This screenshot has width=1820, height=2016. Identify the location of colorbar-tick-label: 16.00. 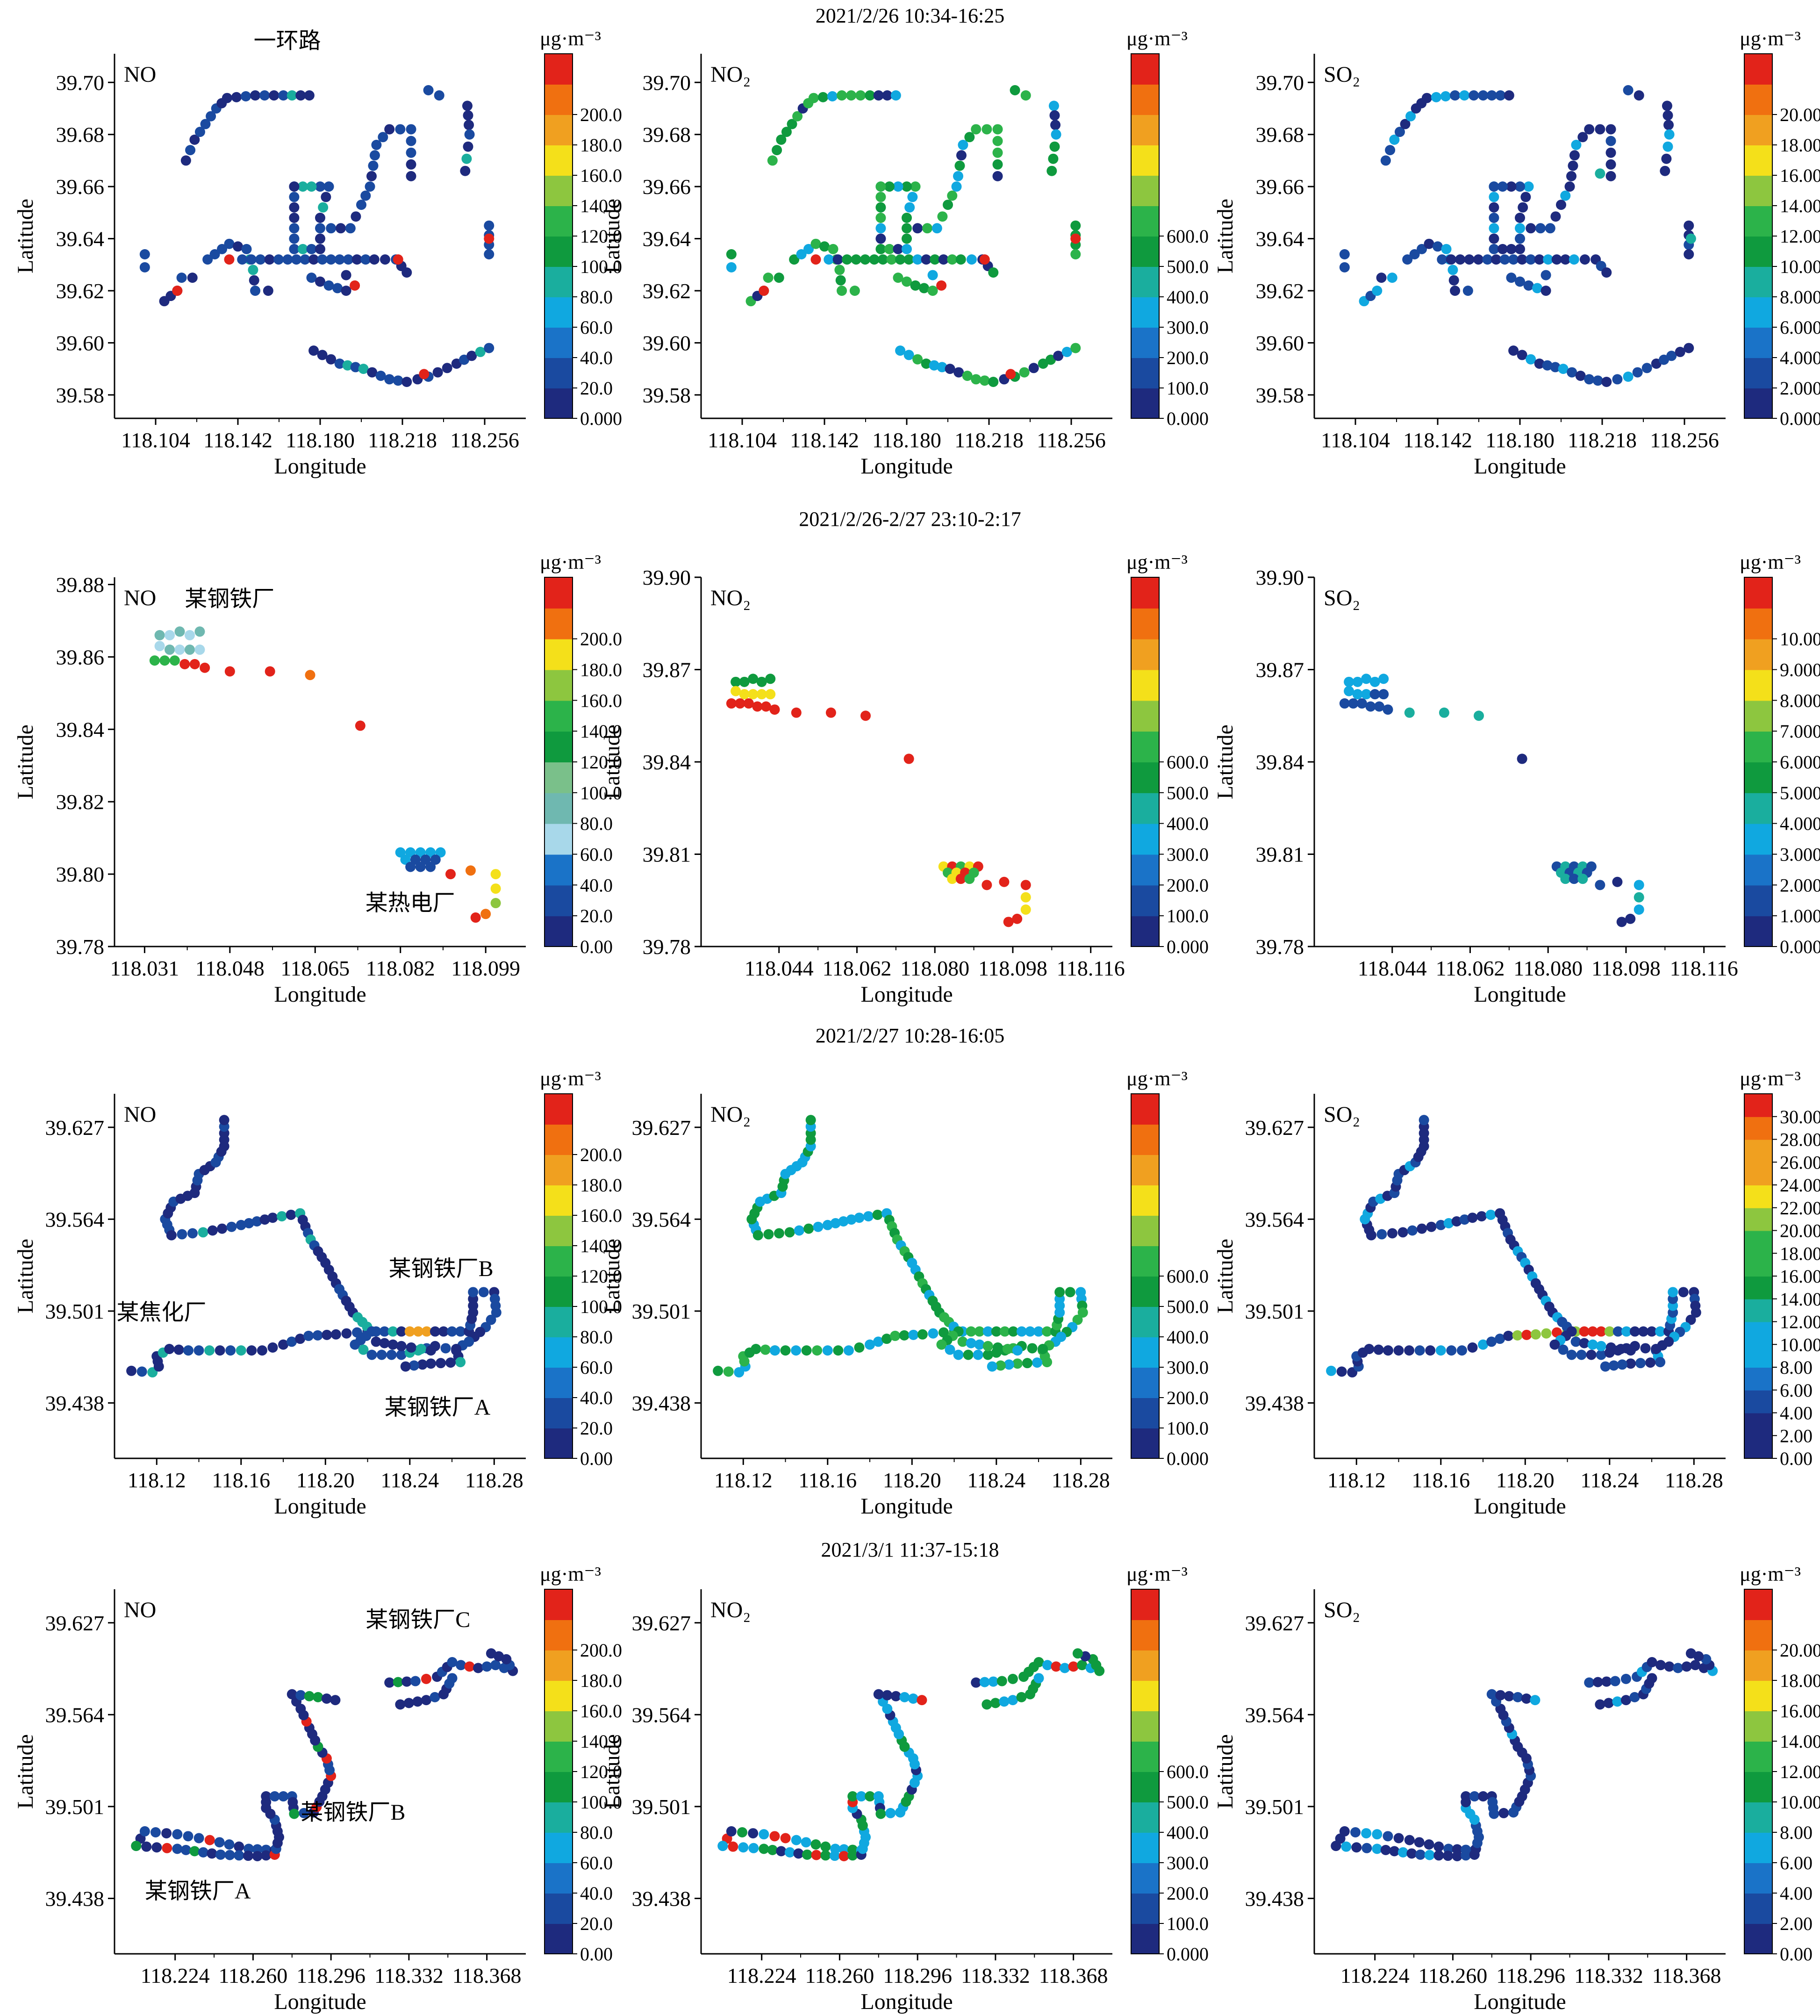
(1800, 1276).